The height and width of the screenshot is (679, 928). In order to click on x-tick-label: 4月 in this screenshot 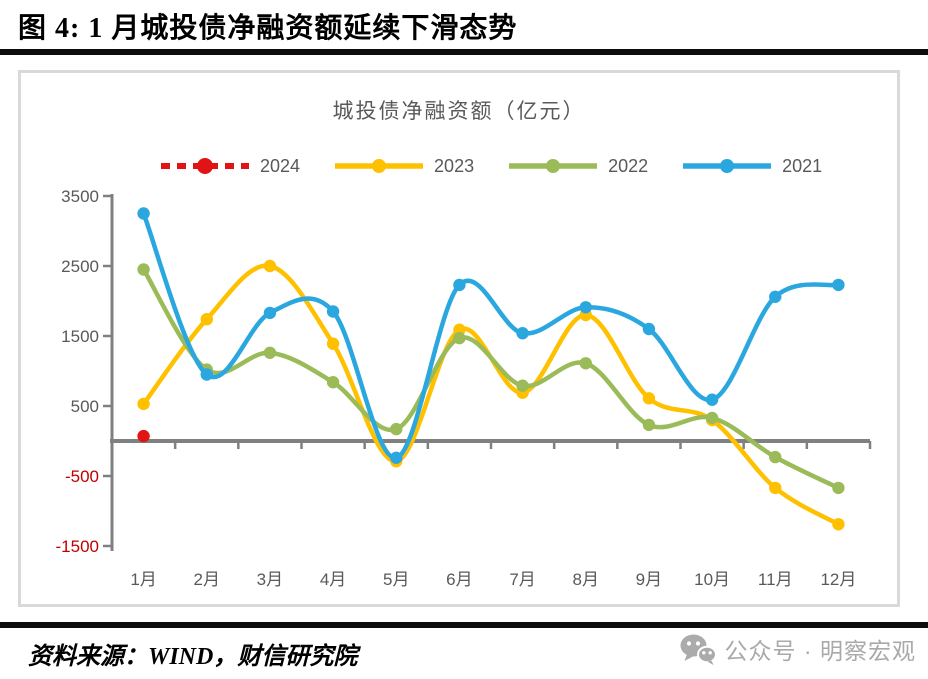, I will do `click(333, 579)`.